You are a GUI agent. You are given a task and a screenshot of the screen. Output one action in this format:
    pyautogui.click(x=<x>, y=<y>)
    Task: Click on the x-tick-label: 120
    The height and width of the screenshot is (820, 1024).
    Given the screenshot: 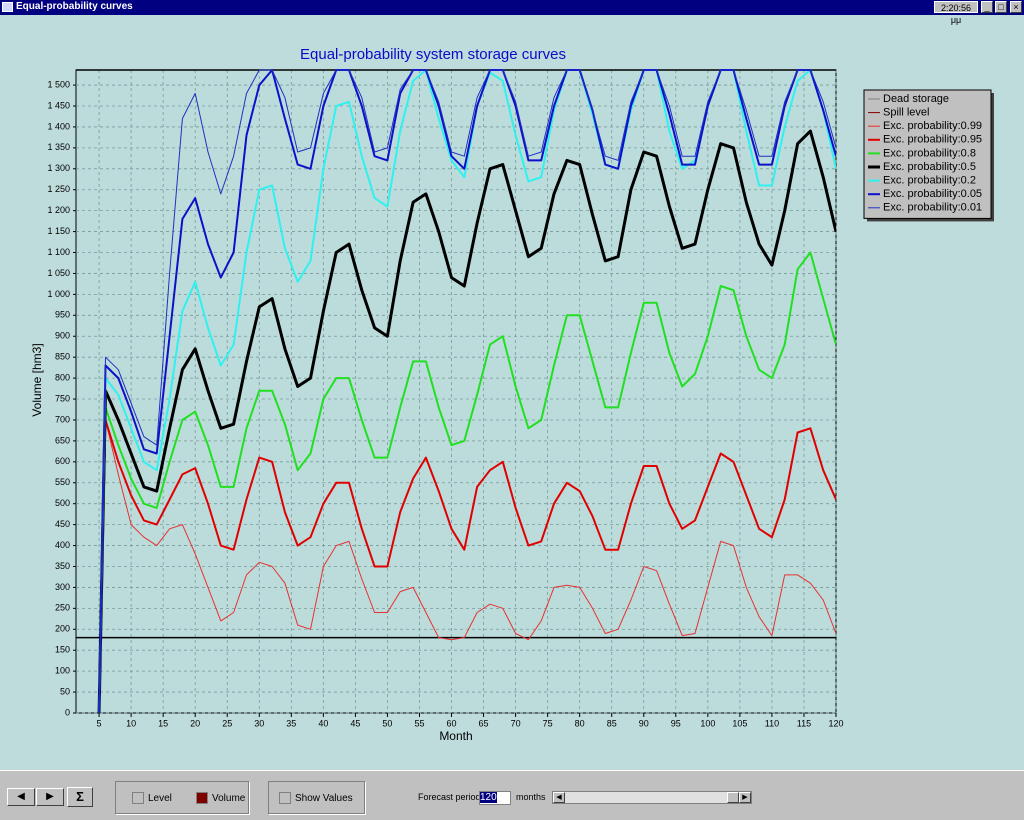 What is the action you would take?
    pyautogui.click(x=835, y=723)
    